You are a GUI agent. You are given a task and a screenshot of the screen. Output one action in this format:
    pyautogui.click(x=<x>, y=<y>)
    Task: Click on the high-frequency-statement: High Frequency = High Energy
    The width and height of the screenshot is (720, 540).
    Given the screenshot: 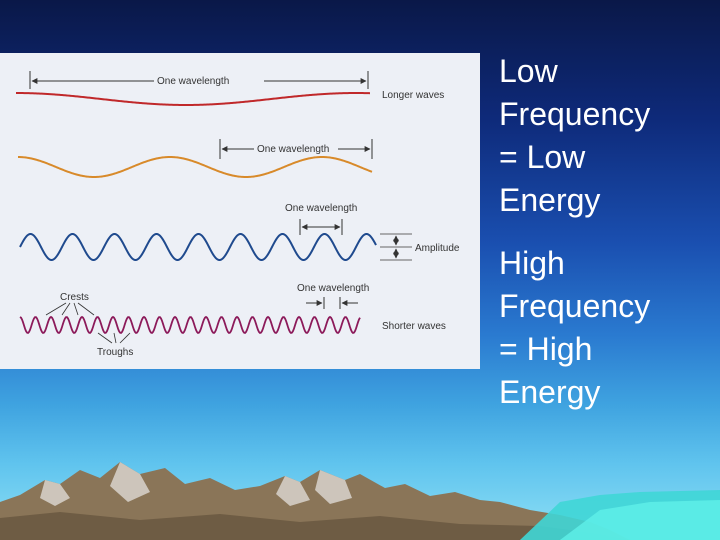 What is the action you would take?
    pyautogui.click(x=606, y=328)
    